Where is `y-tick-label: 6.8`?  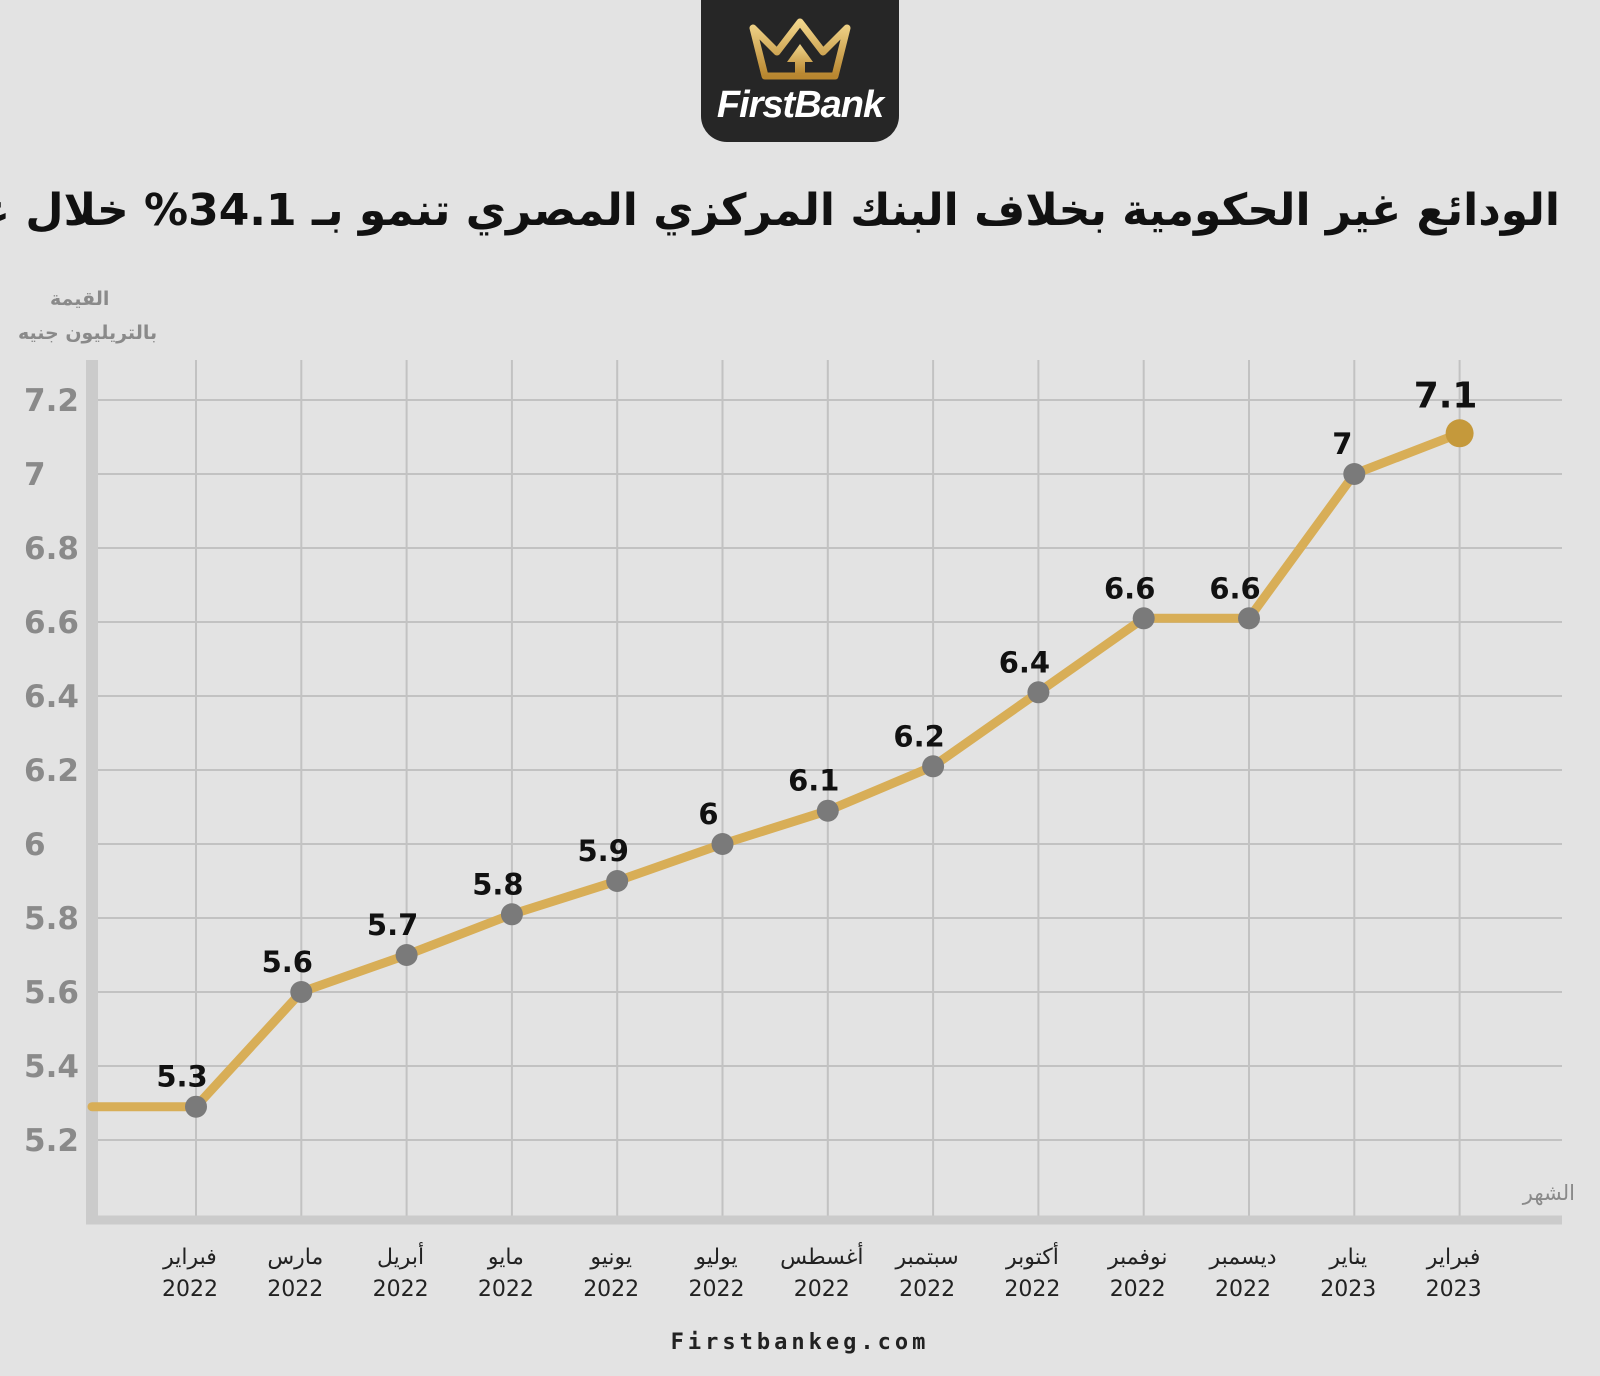
y-tick-label: 6.8 is located at coordinates (51, 549).